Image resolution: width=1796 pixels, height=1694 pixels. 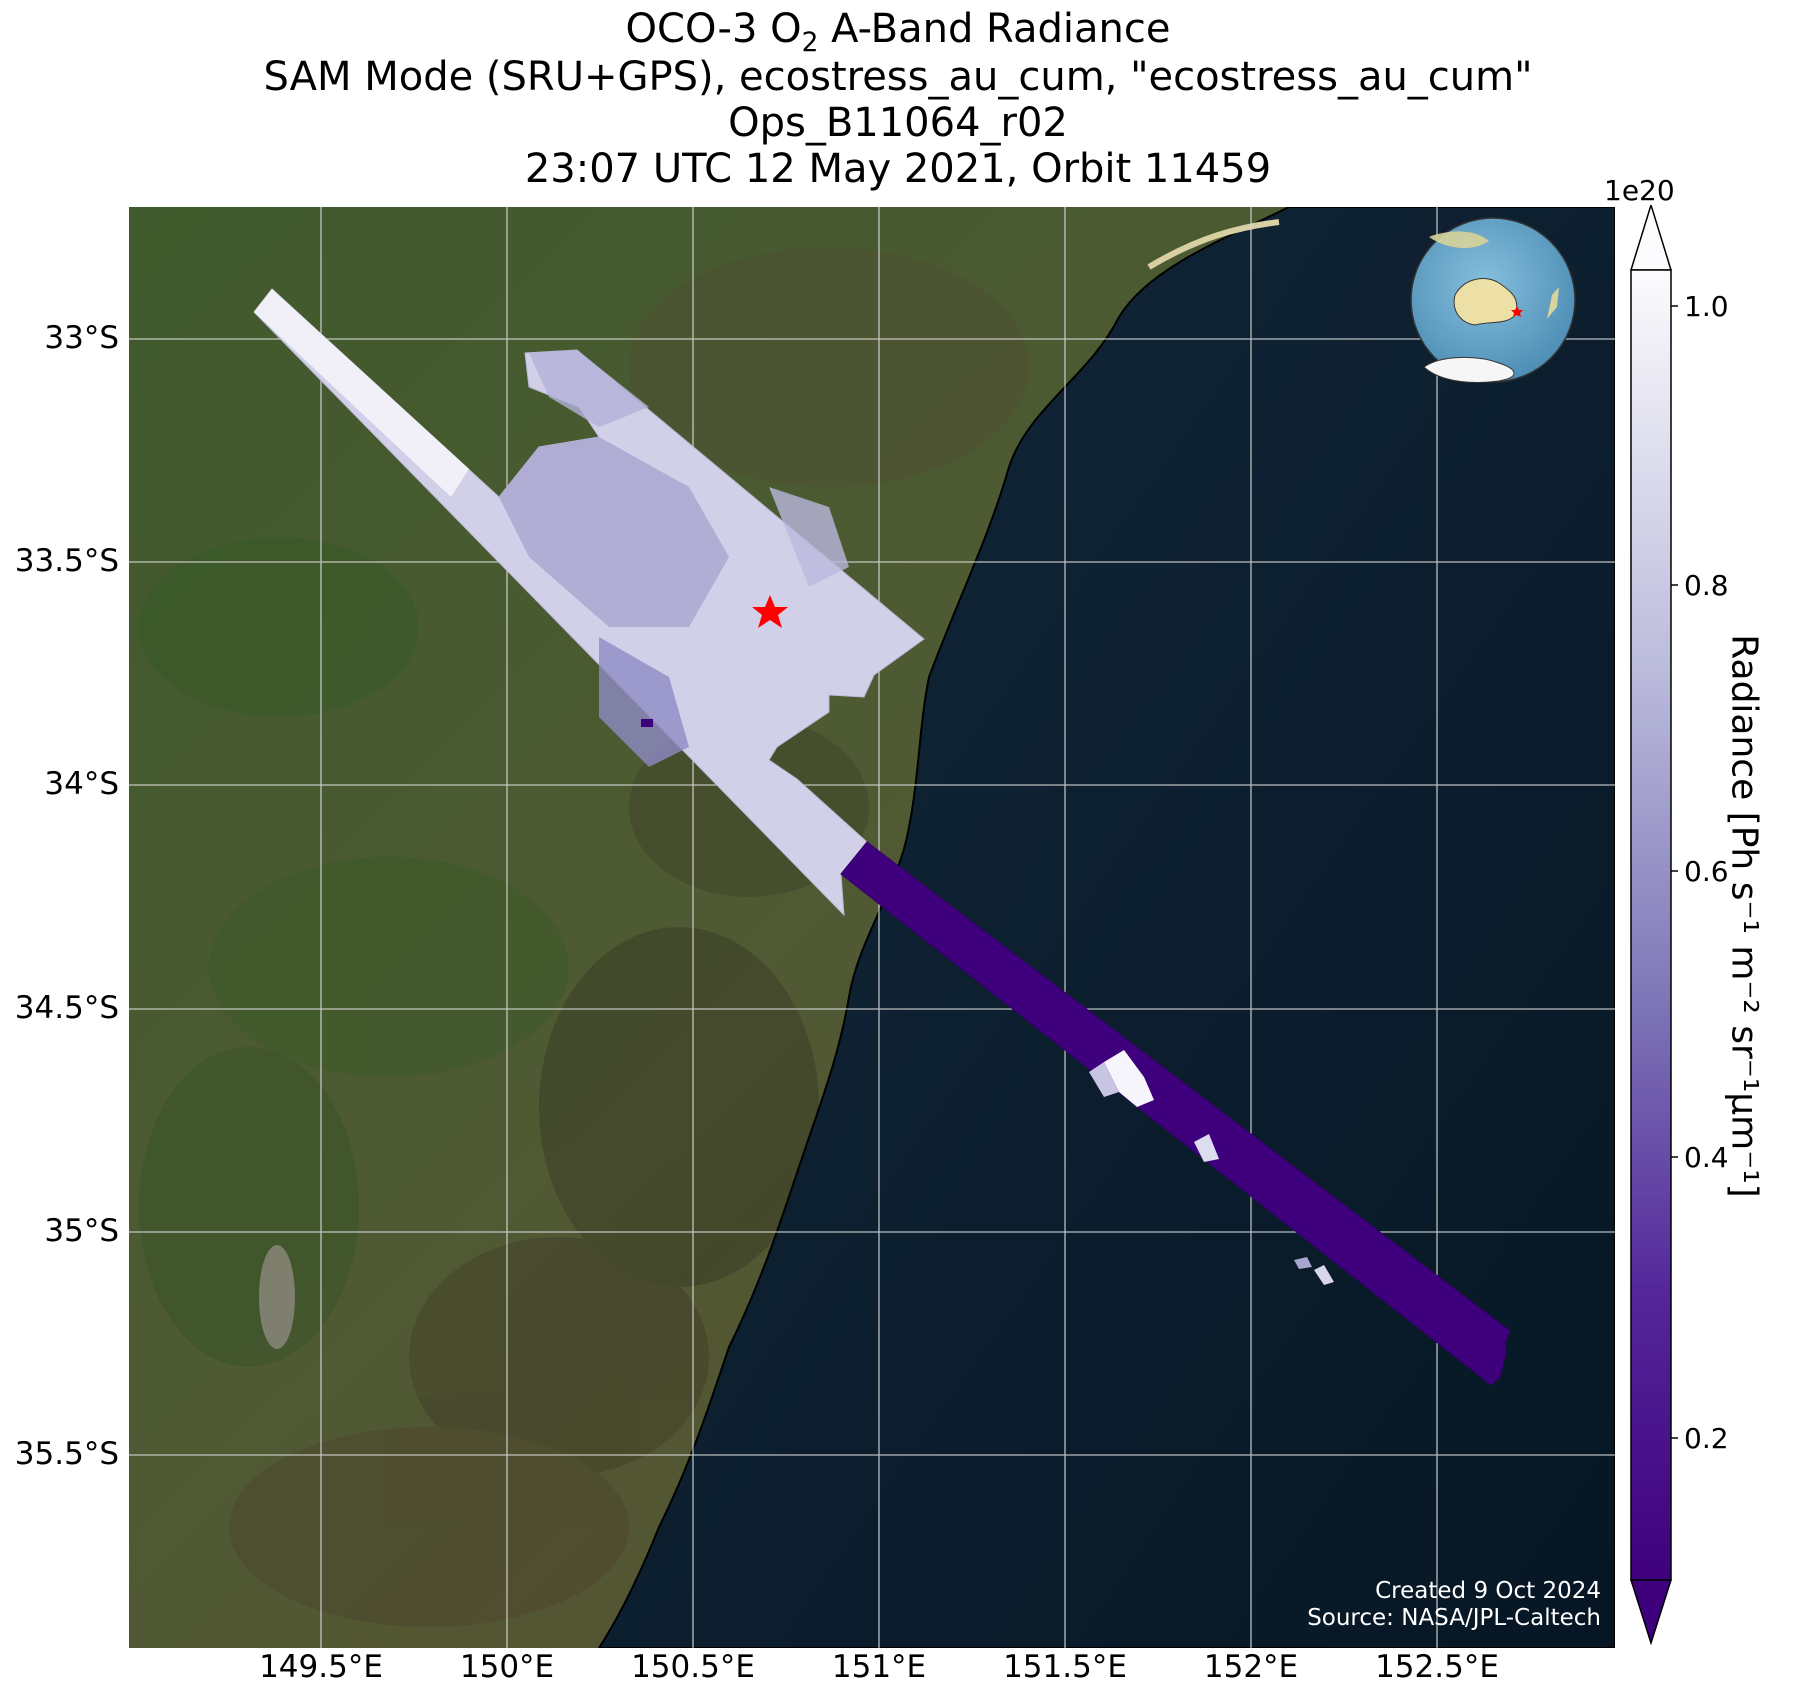 What do you see at coordinates (1437, 1667) in the screenshot?
I see `lon-tick-label: 152.5°E` at bounding box center [1437, 1667].